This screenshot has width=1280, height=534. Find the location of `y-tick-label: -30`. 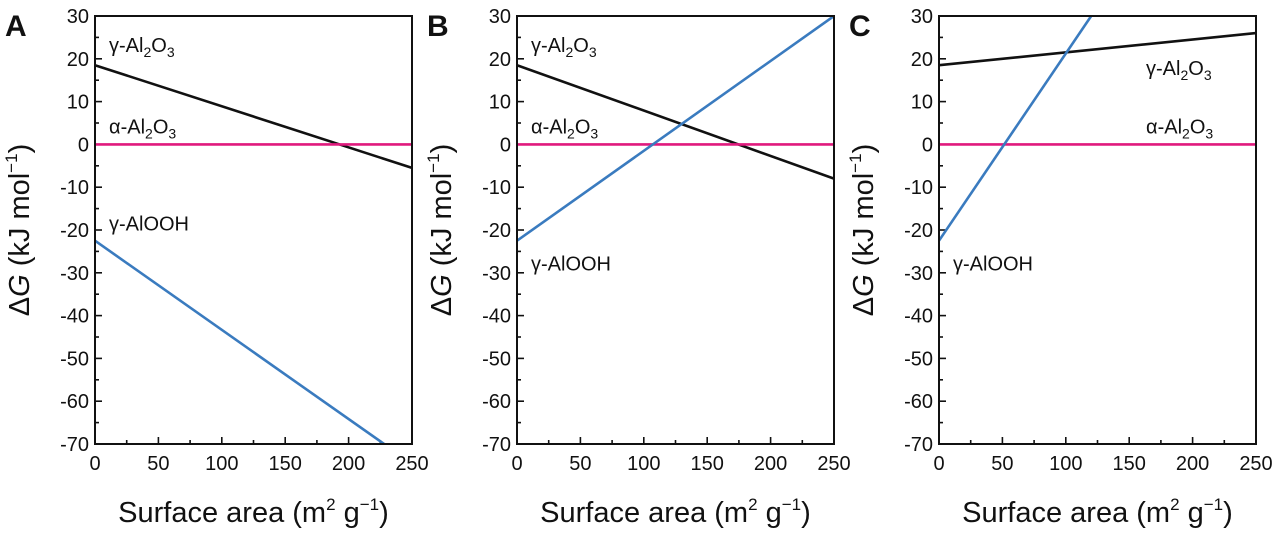

y-tick-label: -30 is located at coordinates (918, 274).